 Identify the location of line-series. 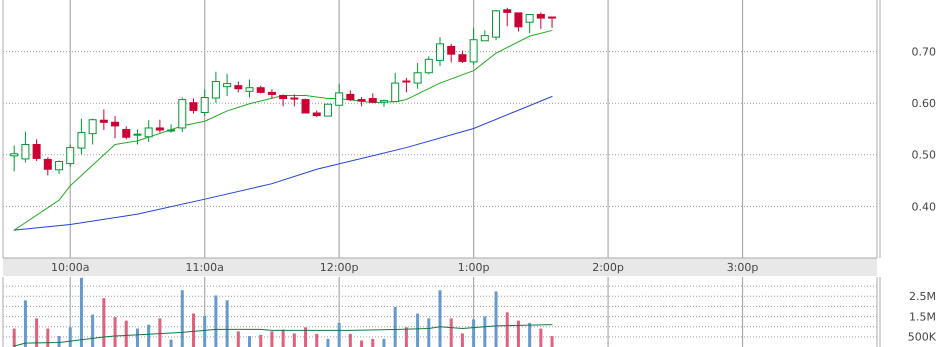
(283, 335).